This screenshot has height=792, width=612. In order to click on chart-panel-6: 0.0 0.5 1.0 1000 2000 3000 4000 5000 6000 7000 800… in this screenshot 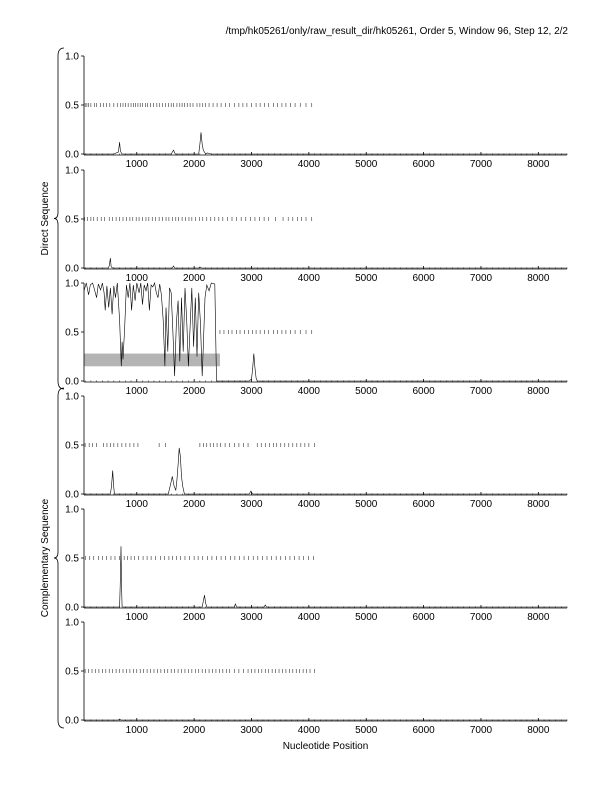, I will do `click(316, 677)`.